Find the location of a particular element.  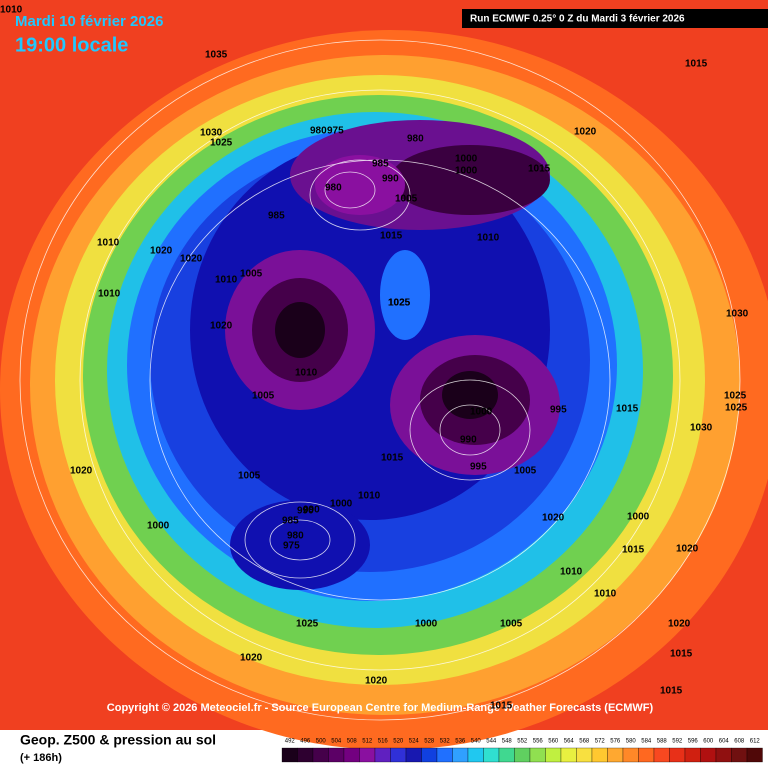

time: 19:00 locale is located at coordinates (71, 45).